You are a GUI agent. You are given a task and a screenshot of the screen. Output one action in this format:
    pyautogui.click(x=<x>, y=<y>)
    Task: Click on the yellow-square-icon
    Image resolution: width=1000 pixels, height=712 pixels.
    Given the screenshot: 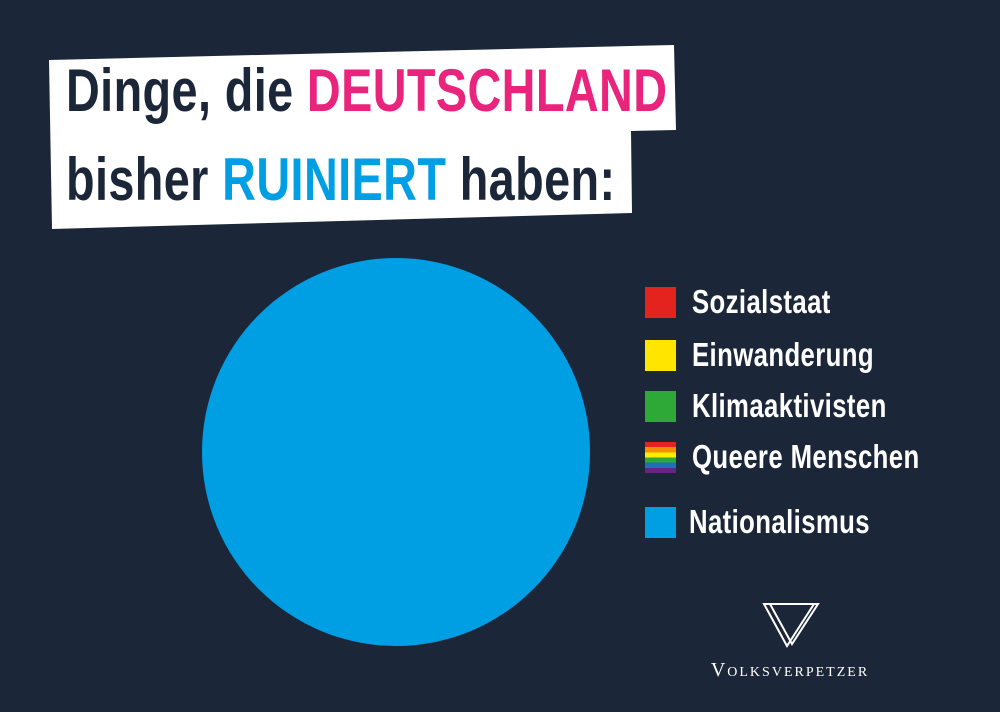 What is the action you would take?
    pyautogui.click(x=660, y=355)
    